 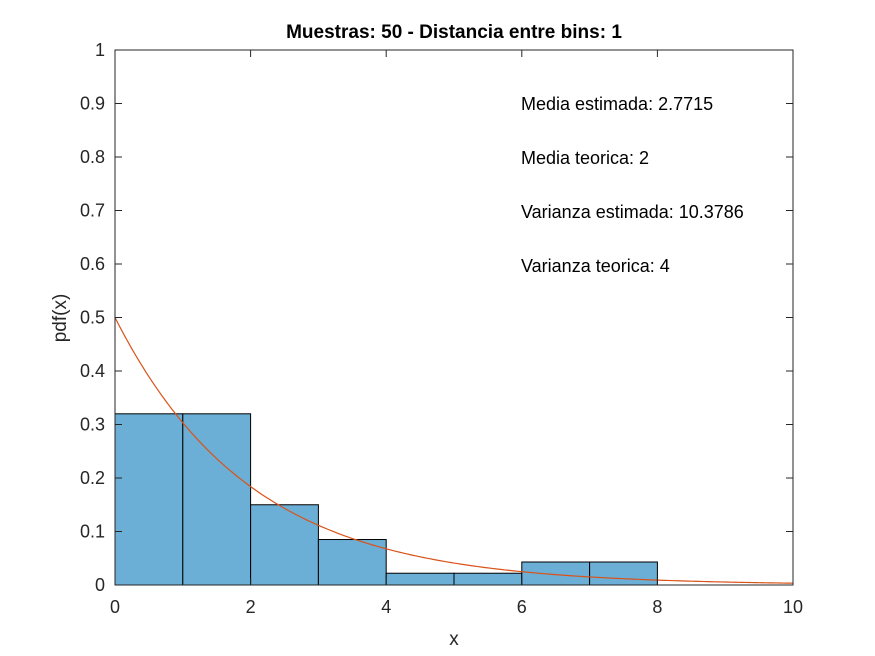 I want to click on y-tick-label-6: 0.6, so click(x=92, y=264).